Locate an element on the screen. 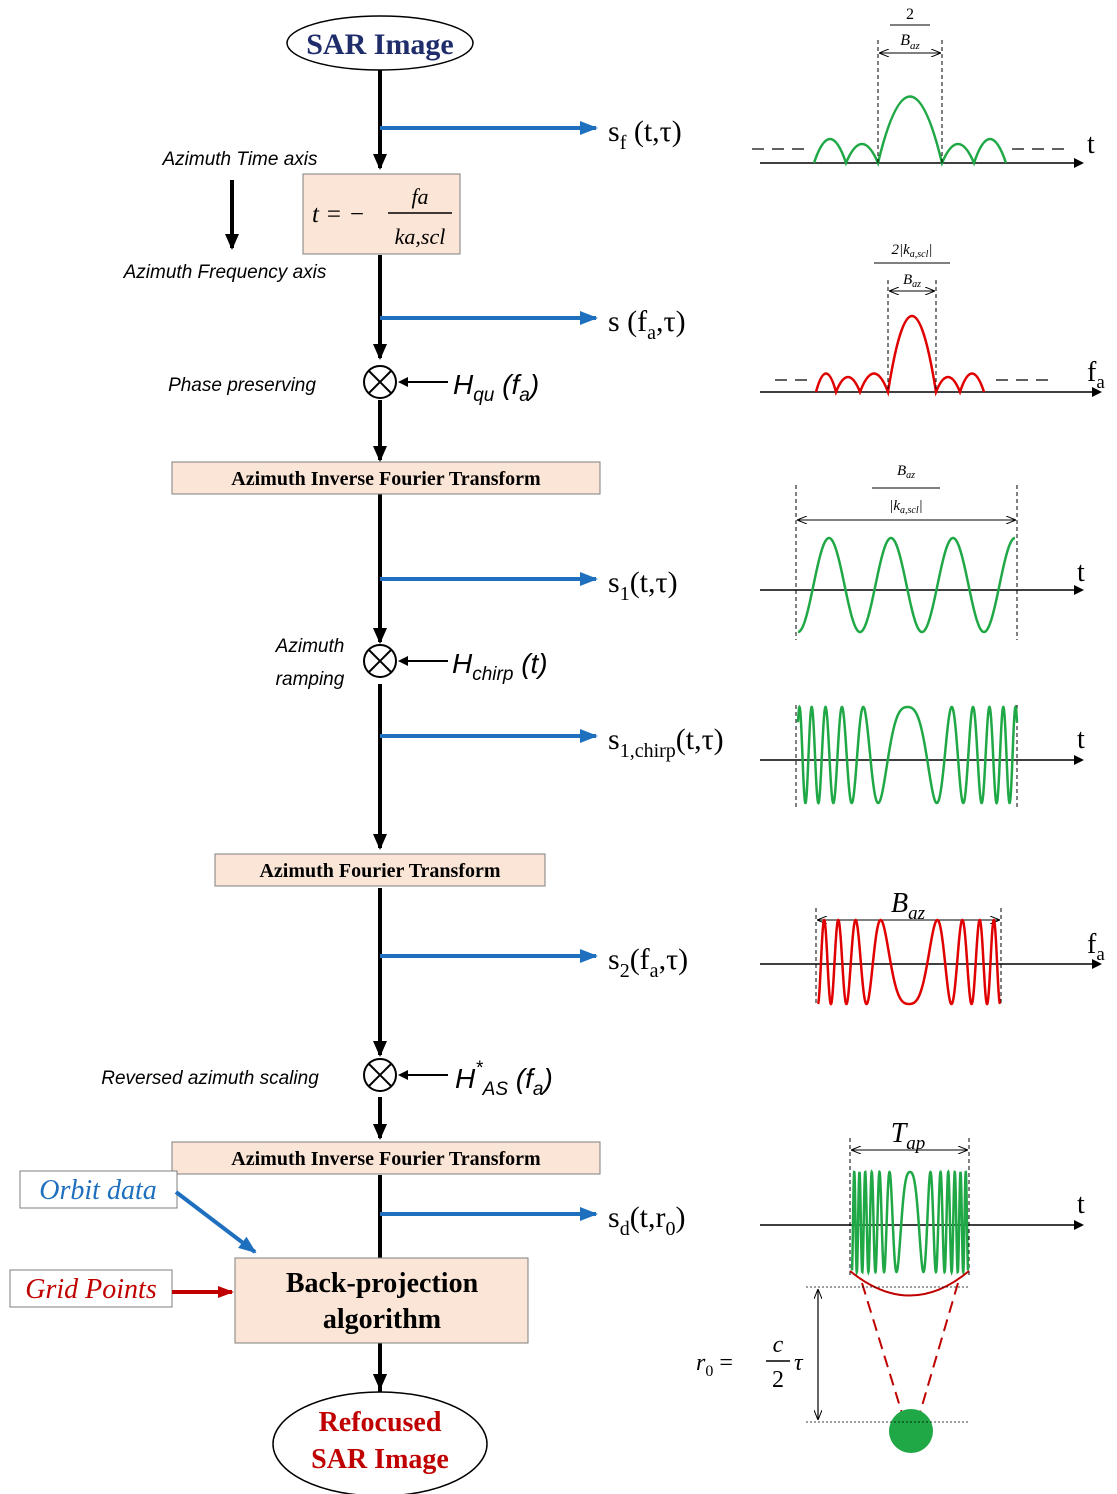 The image size is (1117, 1494). range-curve is located at coordinates (909, 1283).